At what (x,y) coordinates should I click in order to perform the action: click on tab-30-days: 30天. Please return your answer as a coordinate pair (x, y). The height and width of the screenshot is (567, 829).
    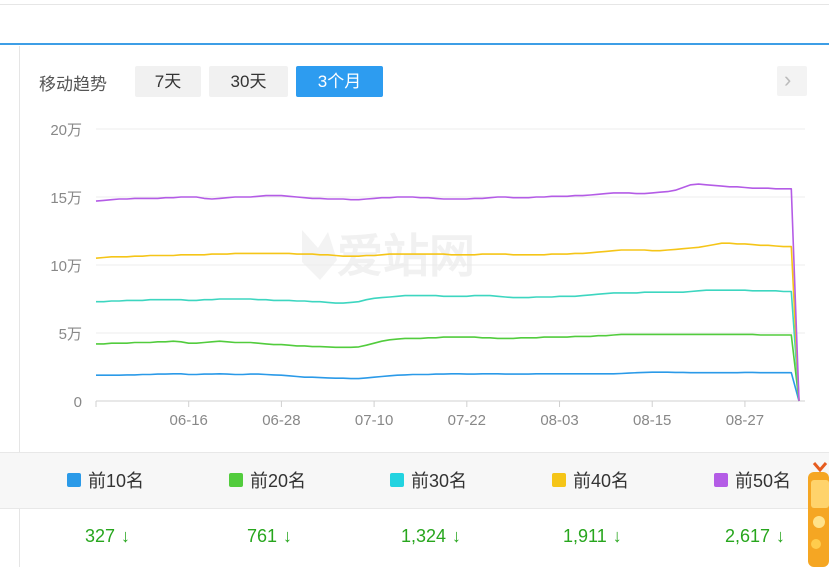
    Looking at the image, I should click on (248, 81).